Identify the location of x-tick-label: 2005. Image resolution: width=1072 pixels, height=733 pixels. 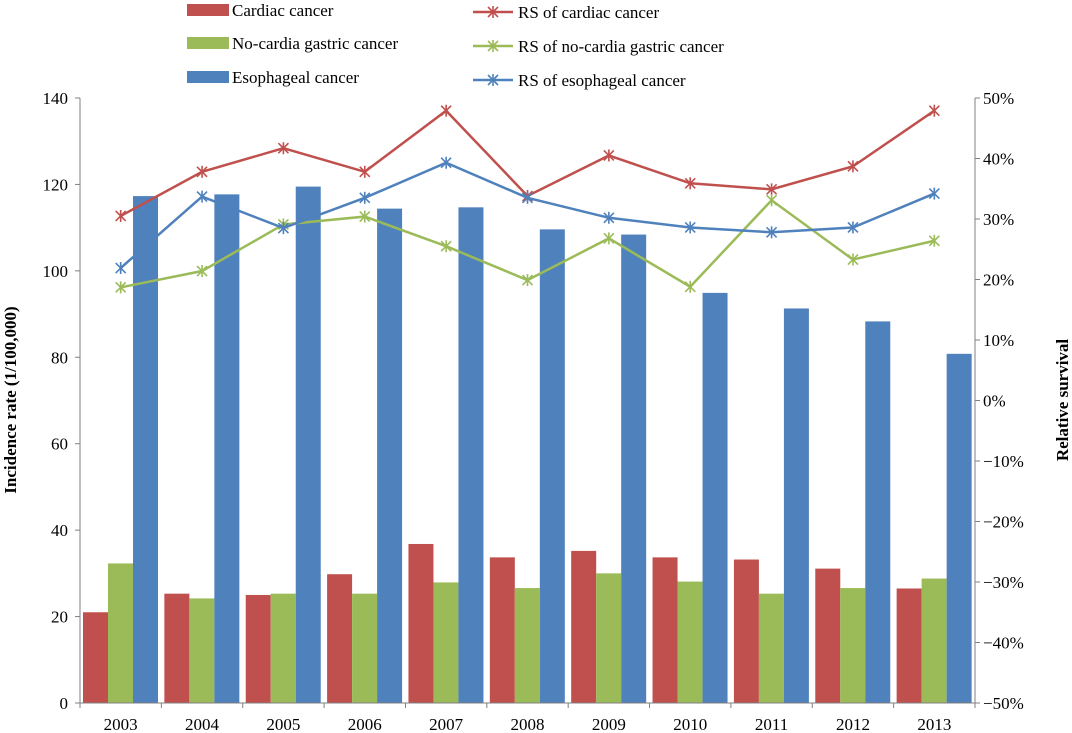
(283, 724).